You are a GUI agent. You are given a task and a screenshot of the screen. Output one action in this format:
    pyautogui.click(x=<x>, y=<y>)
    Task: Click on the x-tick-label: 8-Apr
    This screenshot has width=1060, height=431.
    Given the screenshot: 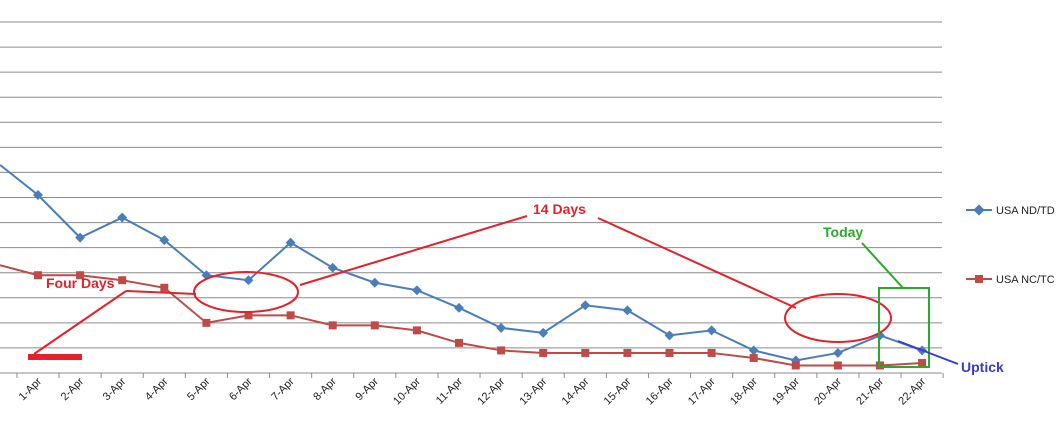 What is the action you would take?
    pyautogui.click(x=325, y=389)
    